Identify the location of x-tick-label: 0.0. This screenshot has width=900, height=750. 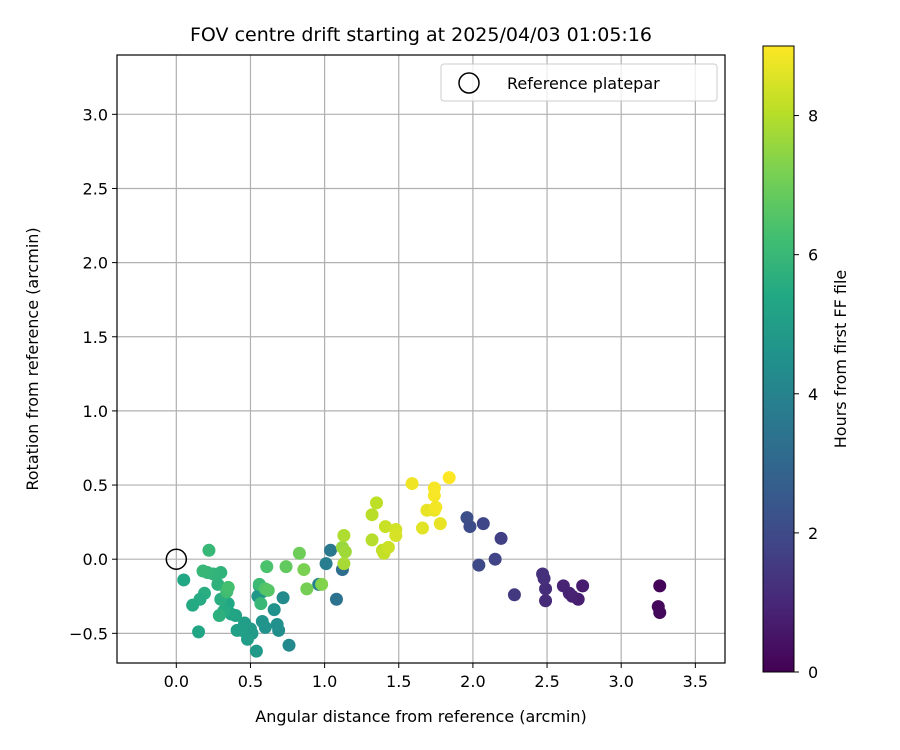
(176, 681).